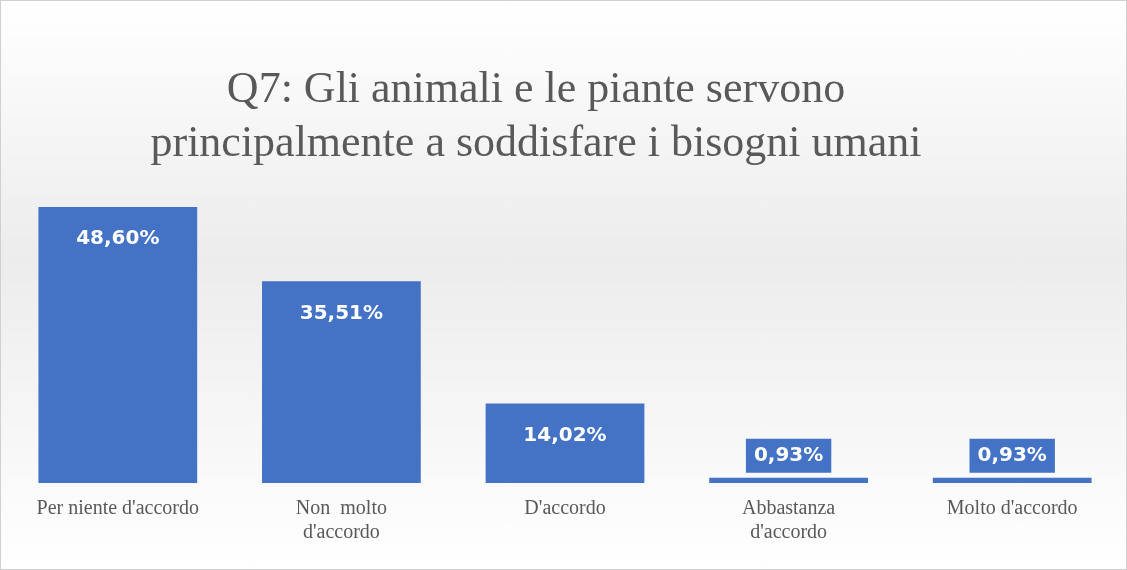 Image resolution: width=1127 pixels, height=570 pixels. Describe the element at coordinates (1012, 507) in the screenshot. I see `x-tick-label: Molto d'accordo` at that location.